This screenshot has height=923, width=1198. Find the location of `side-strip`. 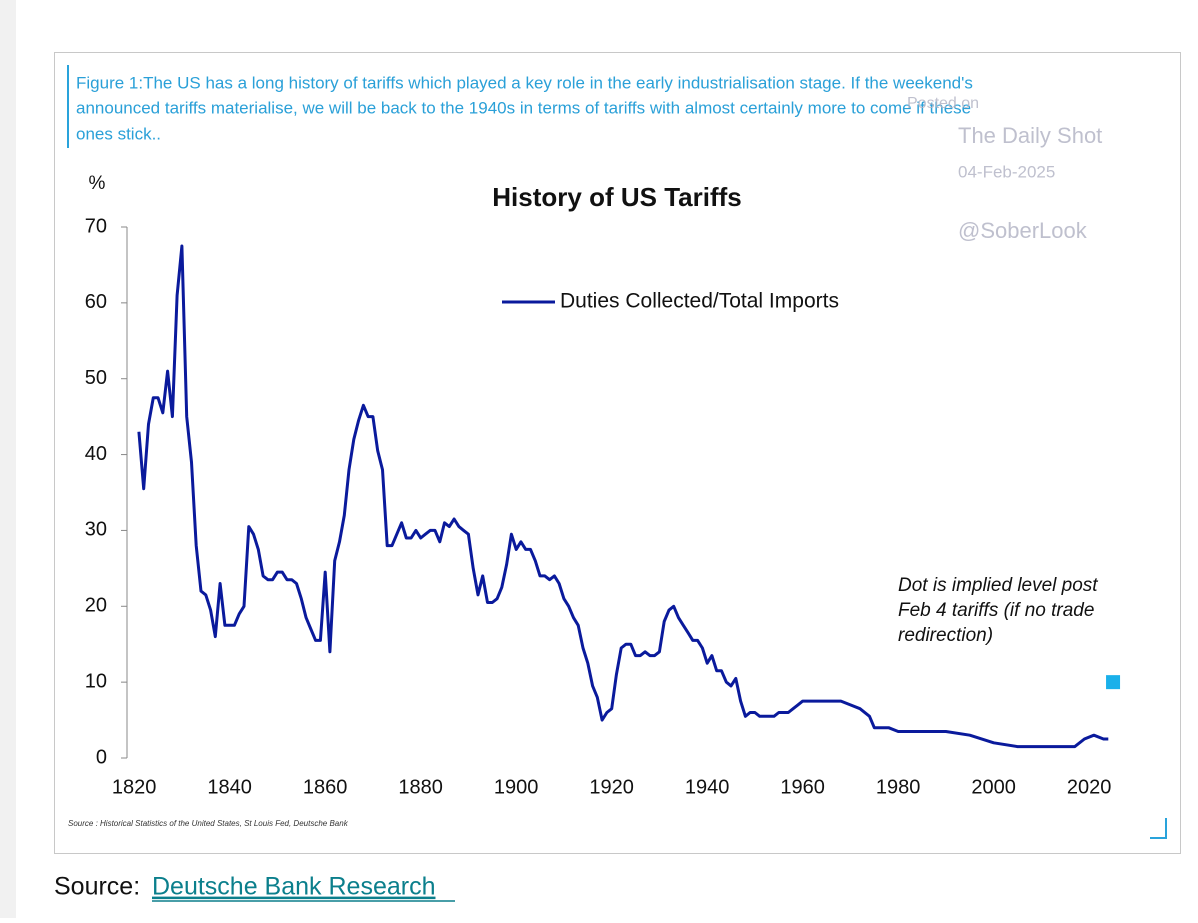

side-strip is located at coordinates (8, 459).